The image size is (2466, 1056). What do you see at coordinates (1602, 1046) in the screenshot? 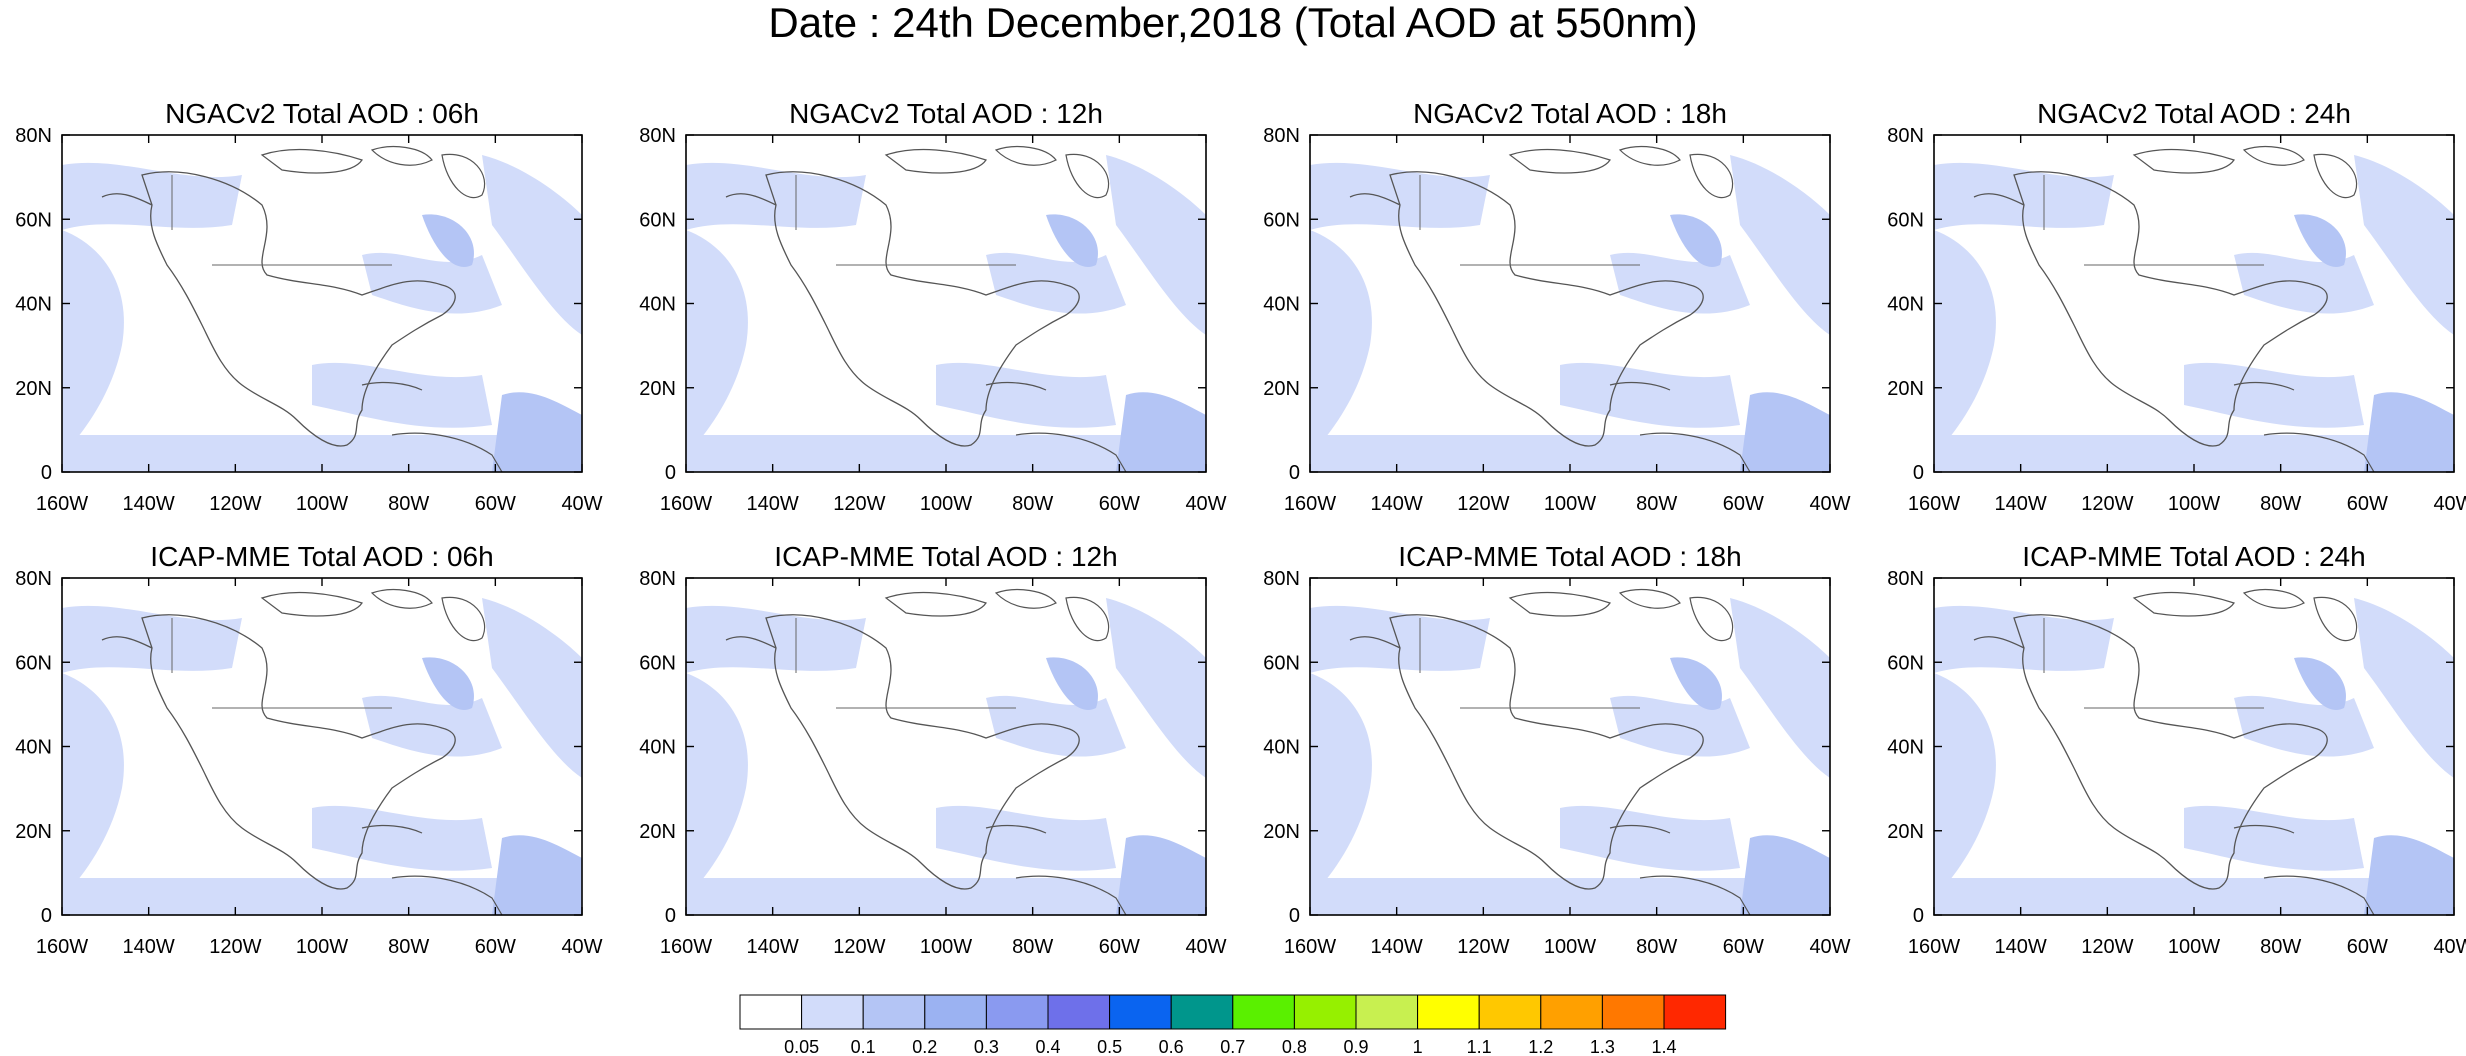
I see `colorbar-label: 1.3` at bounding box center [1602, 1046].